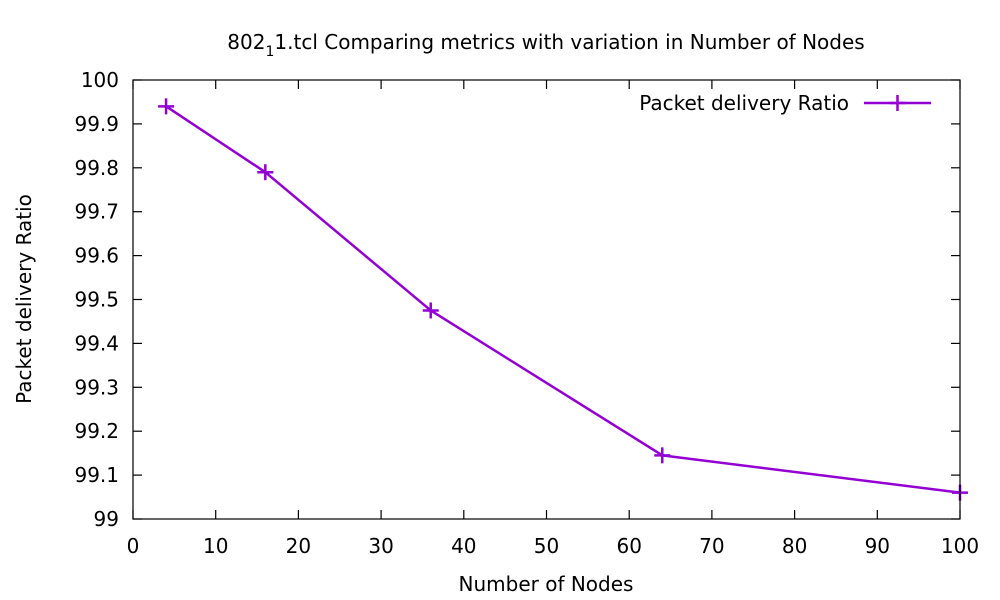 This screenshot has height=600, width=1000. I want to click on x-tick-label: 60, so click(628, 546).